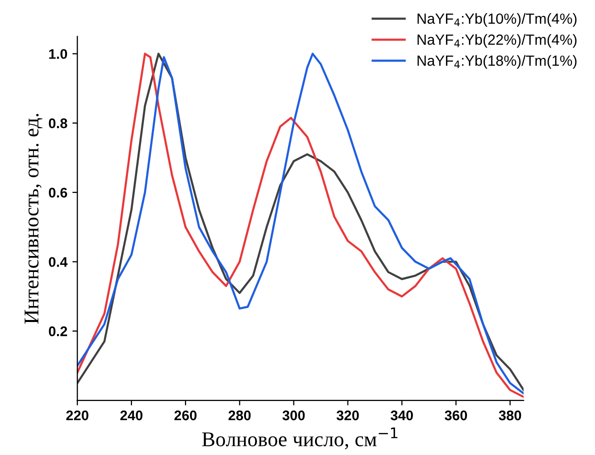 This screenshot has height=455, width=595. Describe the element at coordinates (497, 20) in the screenshot. I see `legend-label: NaYF$_{4}$:Yb(10%)/Tm(4%)` at that location.